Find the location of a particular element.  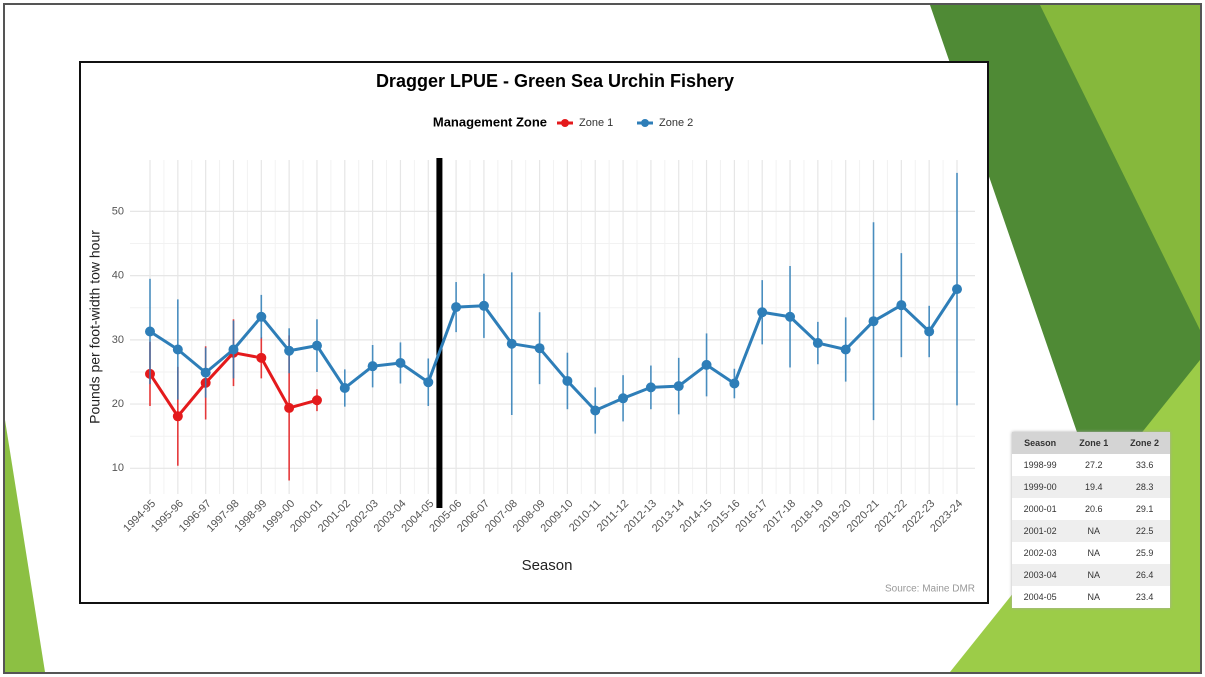

table-cell: 29.1 is located at coordinates (1144, 509).